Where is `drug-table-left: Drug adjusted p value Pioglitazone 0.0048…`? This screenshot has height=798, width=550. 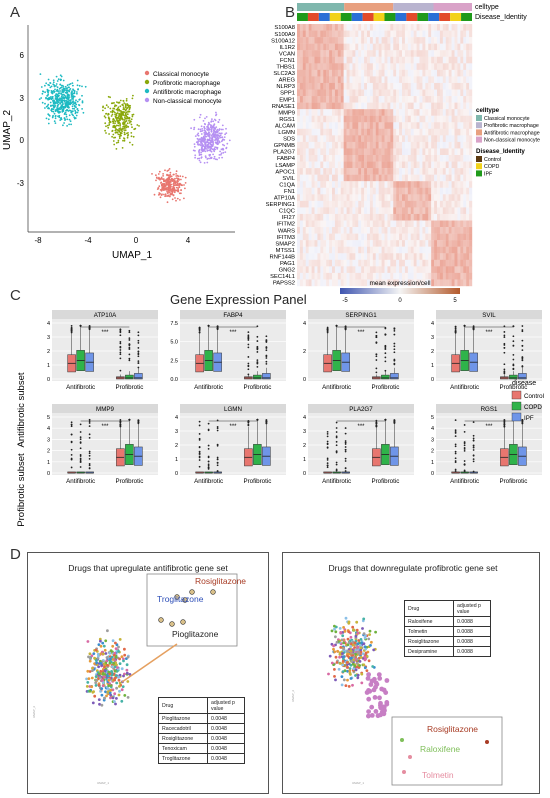 drug-table-left: Drug adjusted p value Pioglitazone 0.0048… is located at coordinates (201, 730).